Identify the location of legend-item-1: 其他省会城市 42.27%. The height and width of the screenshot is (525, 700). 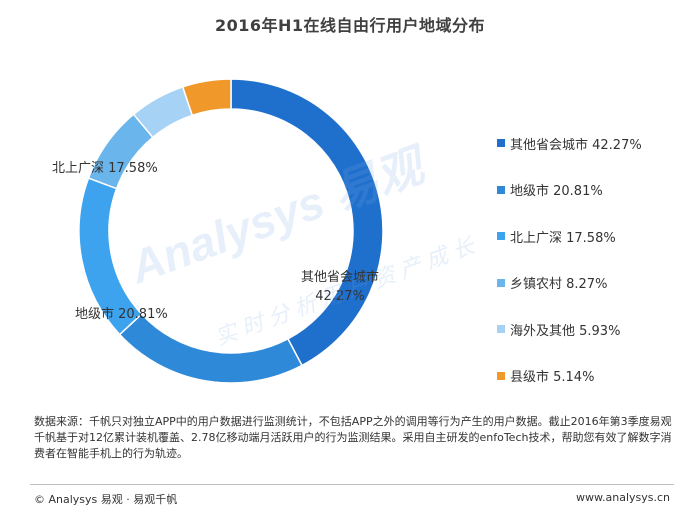
(597, 143).